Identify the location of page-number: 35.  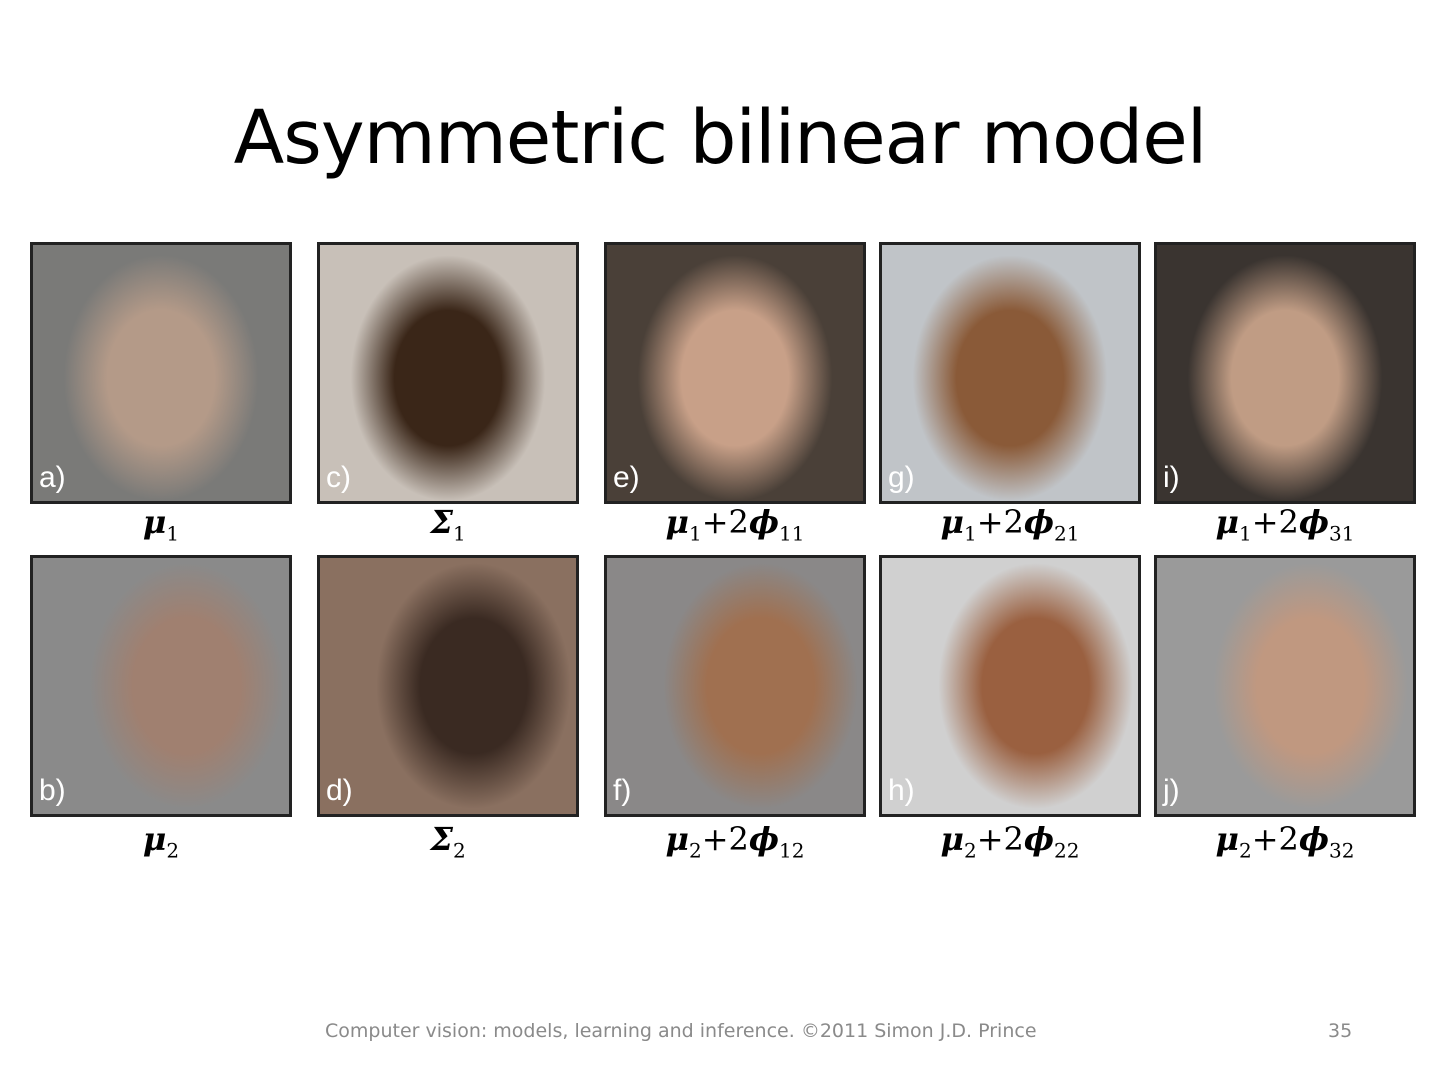
(1340, 1031).